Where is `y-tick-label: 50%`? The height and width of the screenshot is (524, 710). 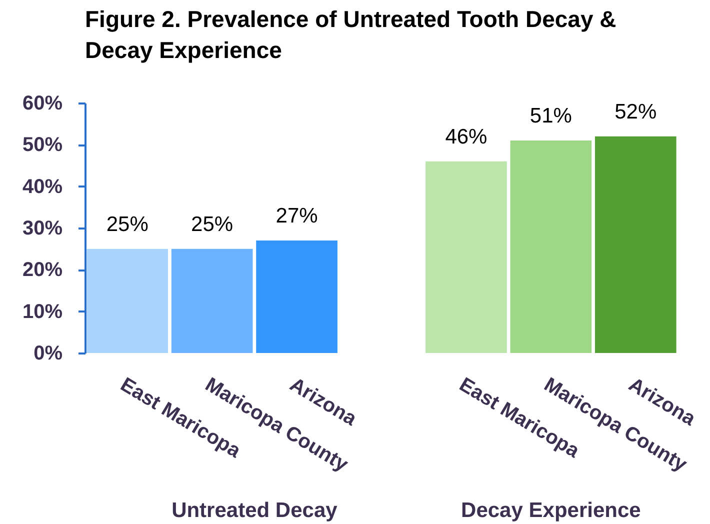 y-tick-label: 50% is located at coordinates (42, 145).